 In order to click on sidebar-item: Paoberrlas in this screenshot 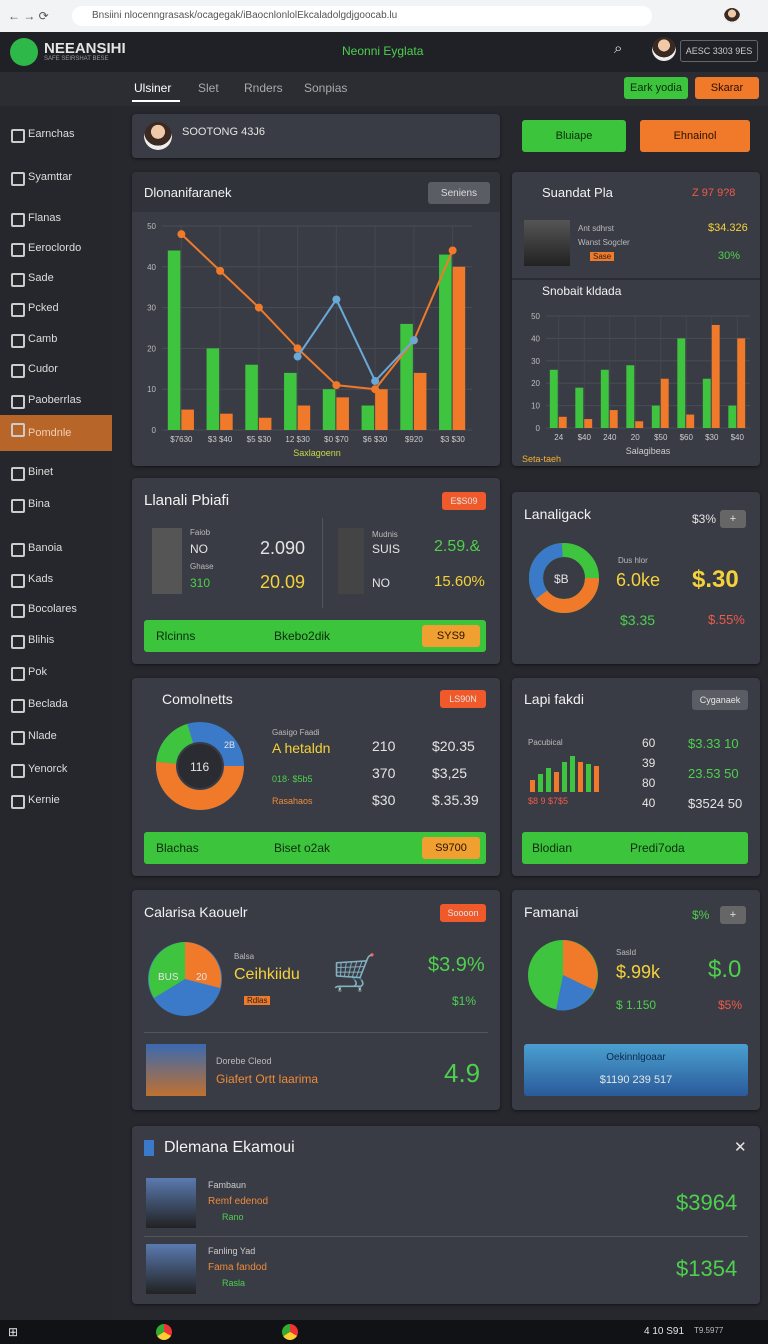, I will do `click(56, 400)`.